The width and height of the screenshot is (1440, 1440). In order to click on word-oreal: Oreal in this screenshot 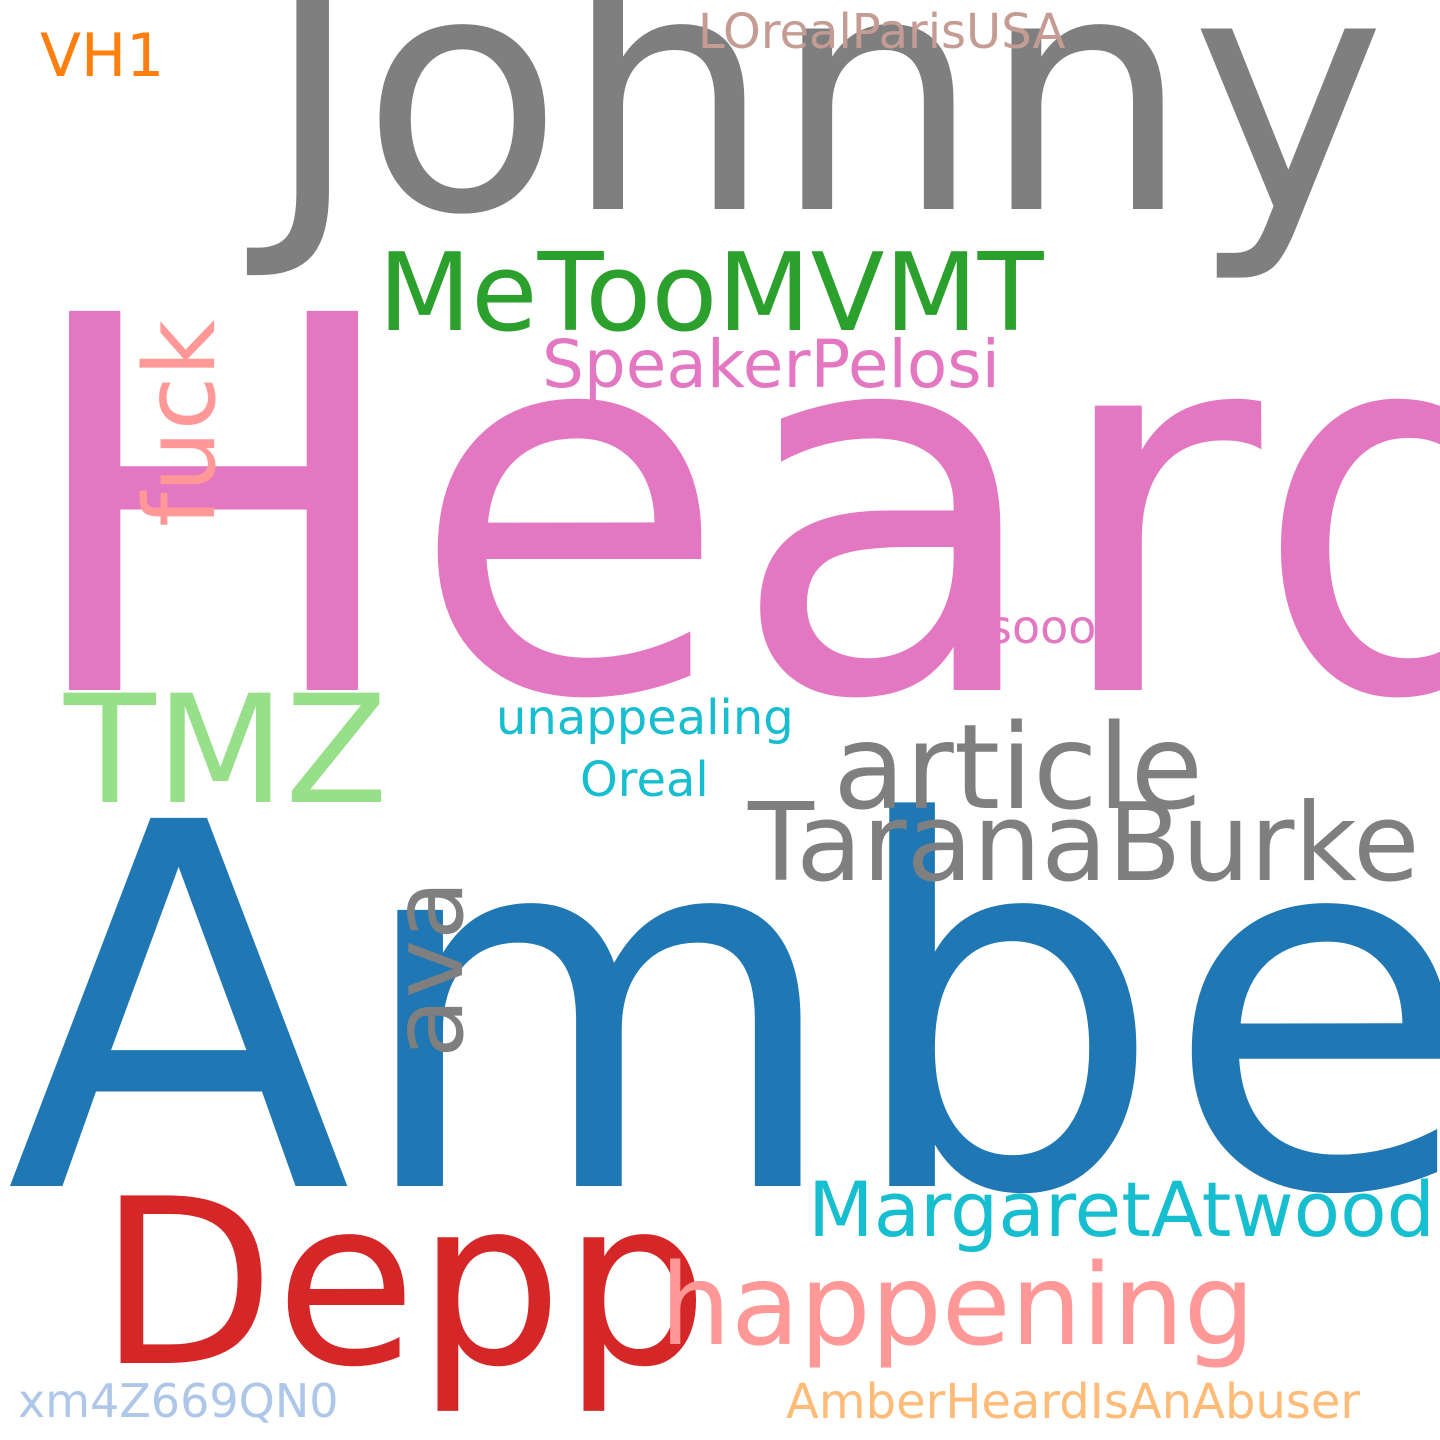, I will do `click(644, 780)`.